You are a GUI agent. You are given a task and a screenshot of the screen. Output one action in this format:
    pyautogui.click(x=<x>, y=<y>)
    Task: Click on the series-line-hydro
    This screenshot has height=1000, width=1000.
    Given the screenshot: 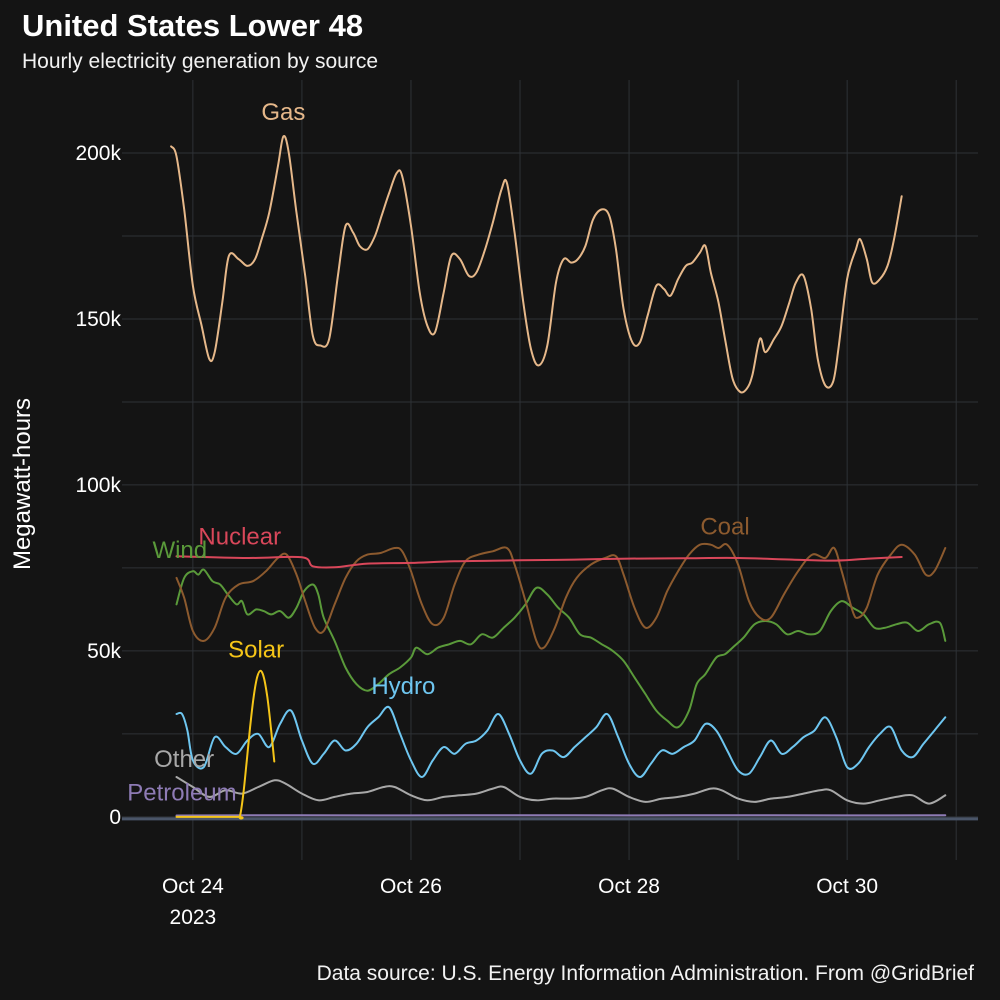 What is the action you would take?
    pyautogui.click(x=561, y=741)
    